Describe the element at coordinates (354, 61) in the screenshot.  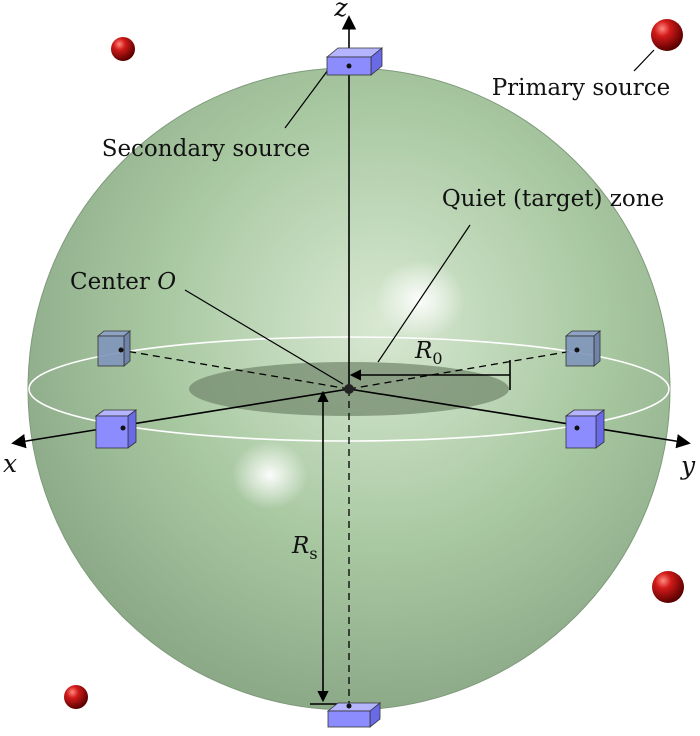
I see `secondary-source-top` at that location.